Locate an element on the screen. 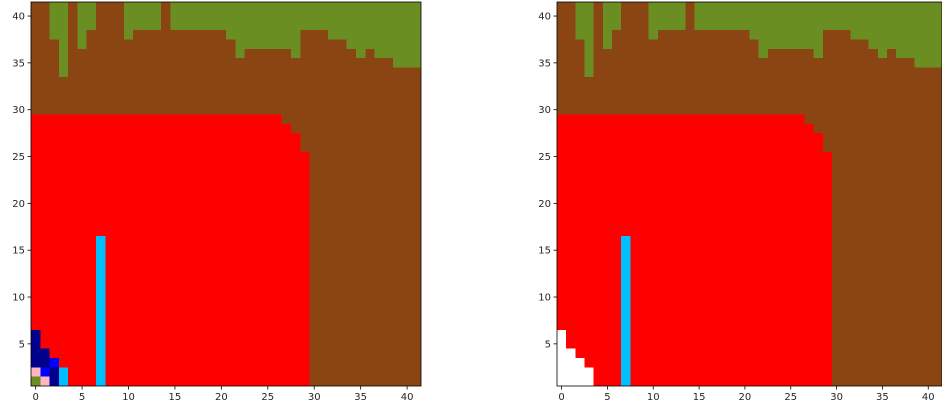 The width and height of the screenshot is (942, 403). y-tick-label: 40 is located at coordinates (544, 17).